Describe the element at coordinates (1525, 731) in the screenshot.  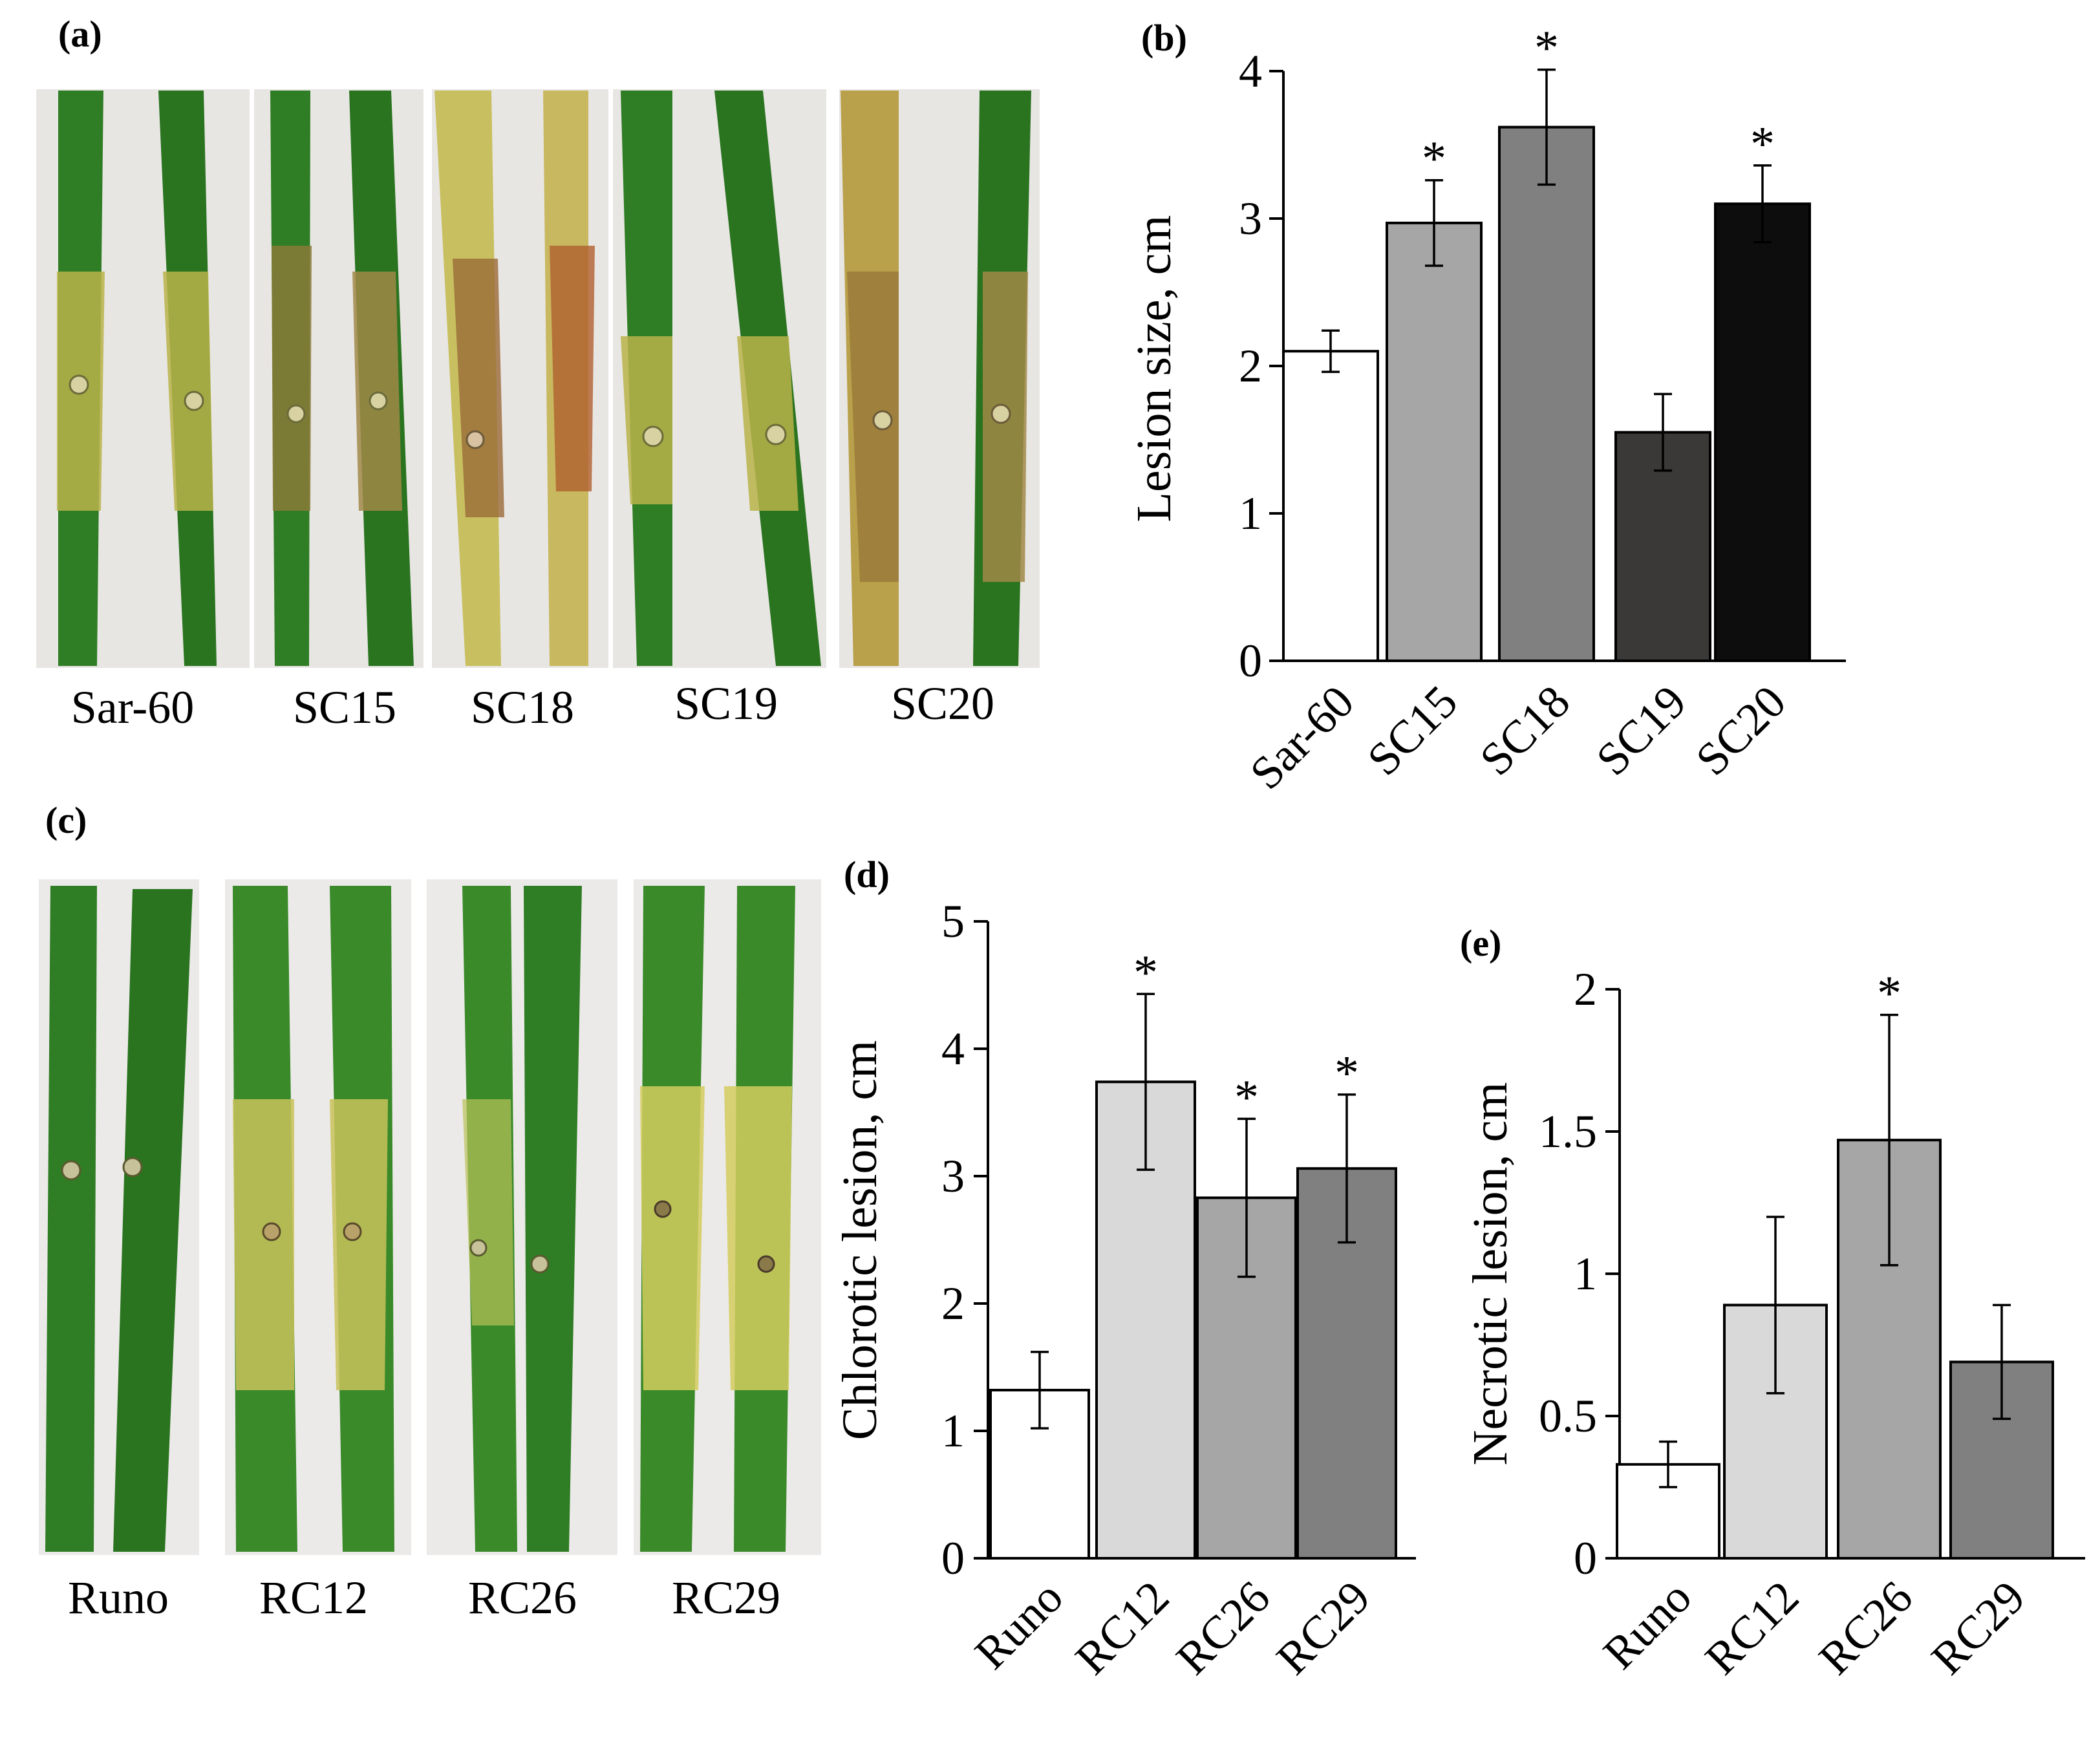
I see `chart-b-category-label: SC18` at that location.